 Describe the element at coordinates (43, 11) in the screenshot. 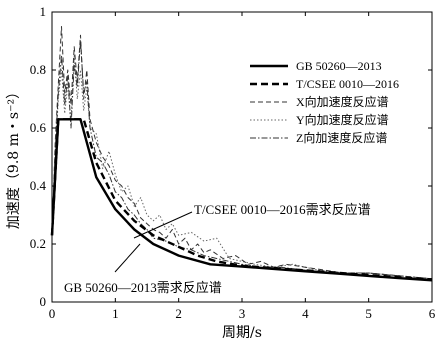

I see `y-tick-label: 1` at that location.